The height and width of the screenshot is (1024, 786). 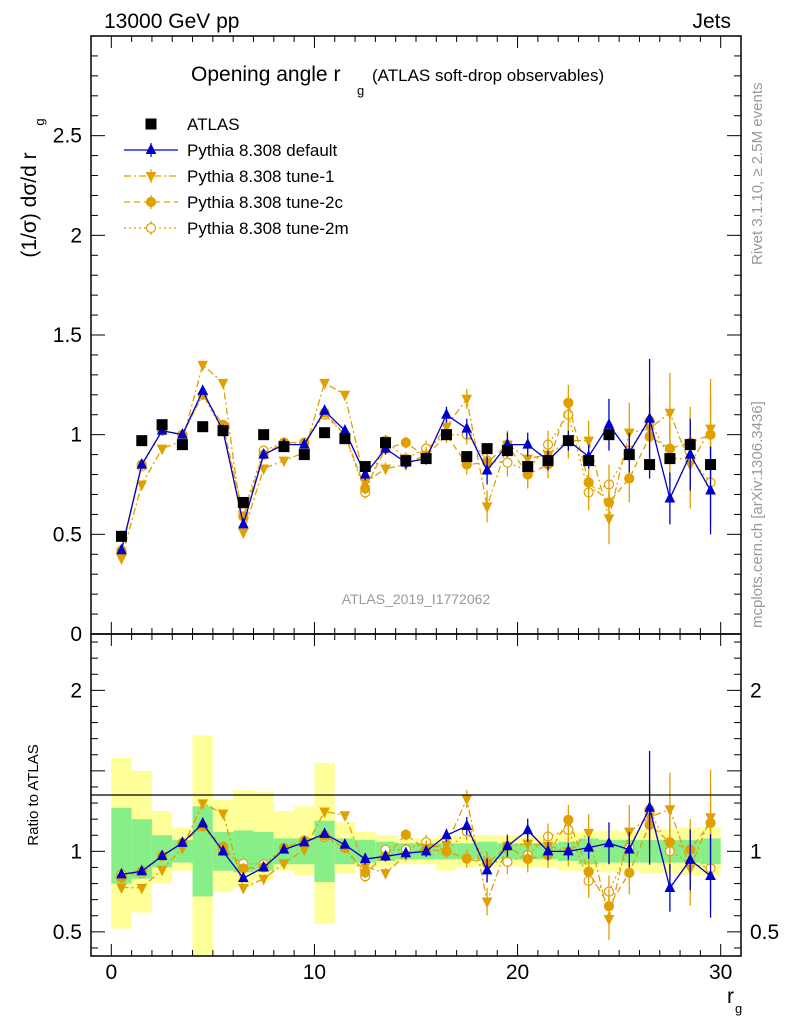 I want to click on ratio-y-label-text: Ratio to ATLAS, so click(x=33, y=794).